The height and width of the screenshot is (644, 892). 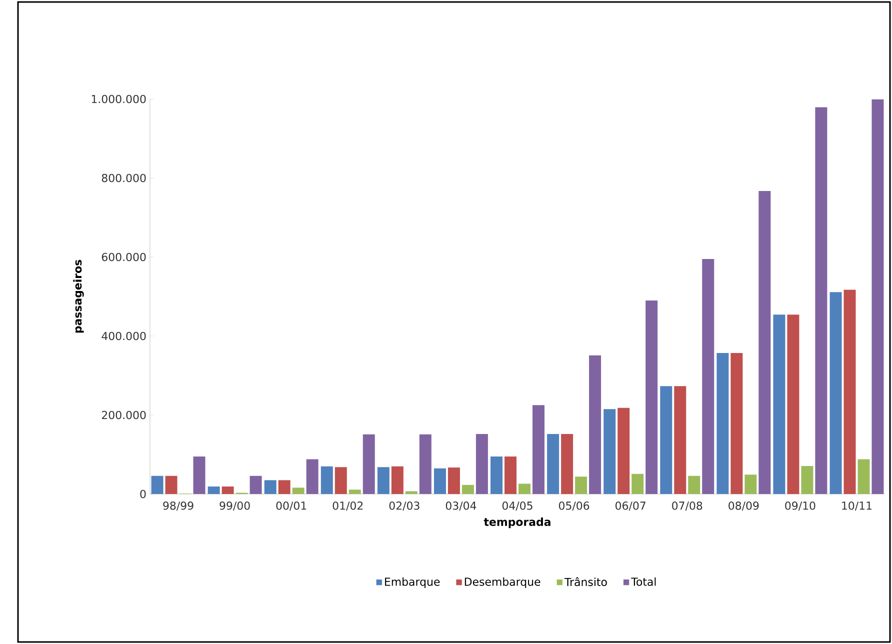 I want to click on x-tick-label: 02/03, so click(x=404, y=506).